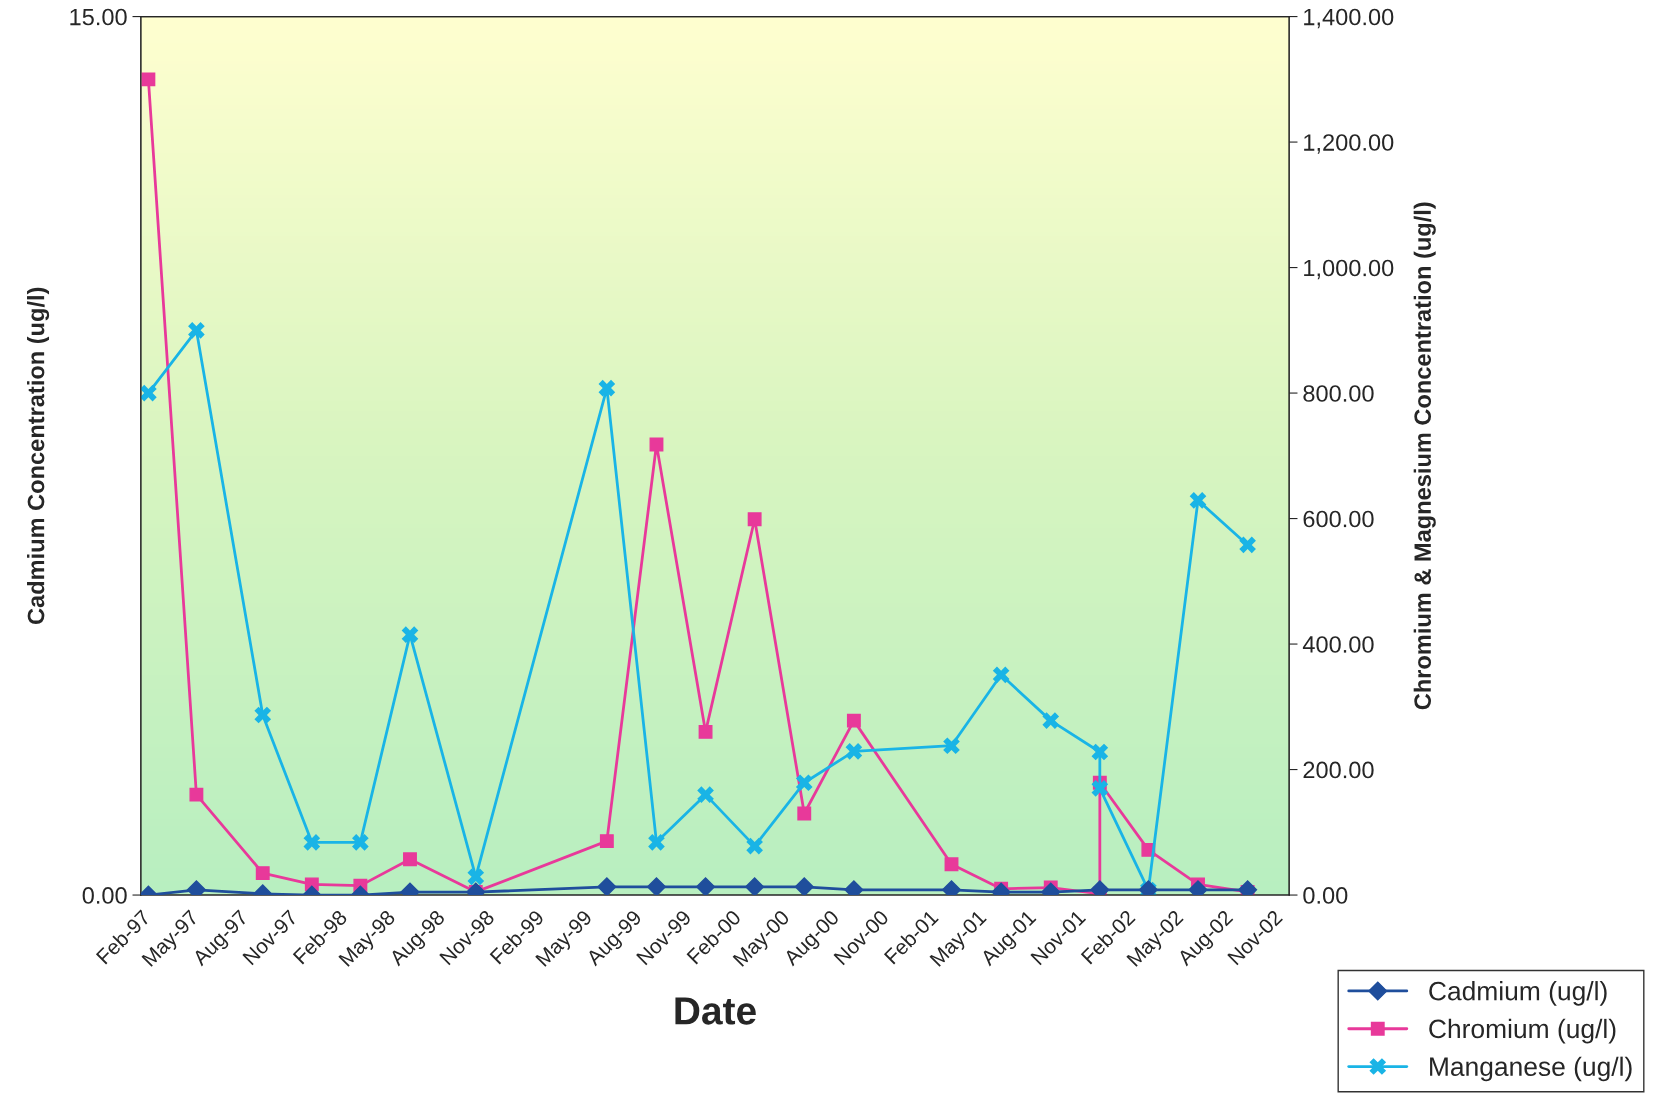 The width and height of the screenshot is (1657, 1105). Describe the element at coordinates (1338, 770) in the screenshot. I see `y2-tick-label: 200.00` at that location.